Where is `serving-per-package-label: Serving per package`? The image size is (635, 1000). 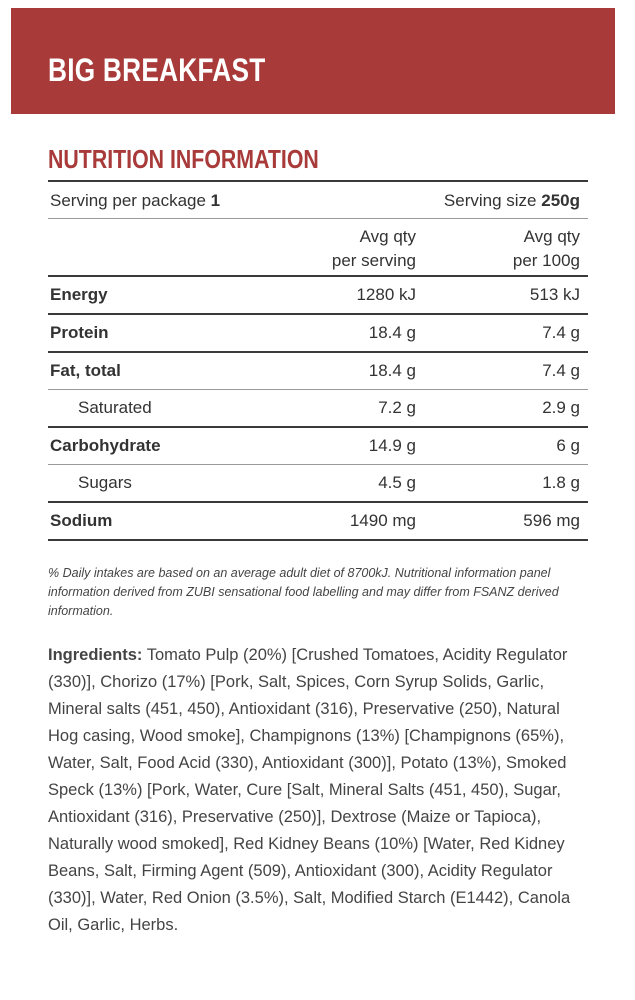 serving-per-package-label: Serving per package is located at coordinates (128, 200).